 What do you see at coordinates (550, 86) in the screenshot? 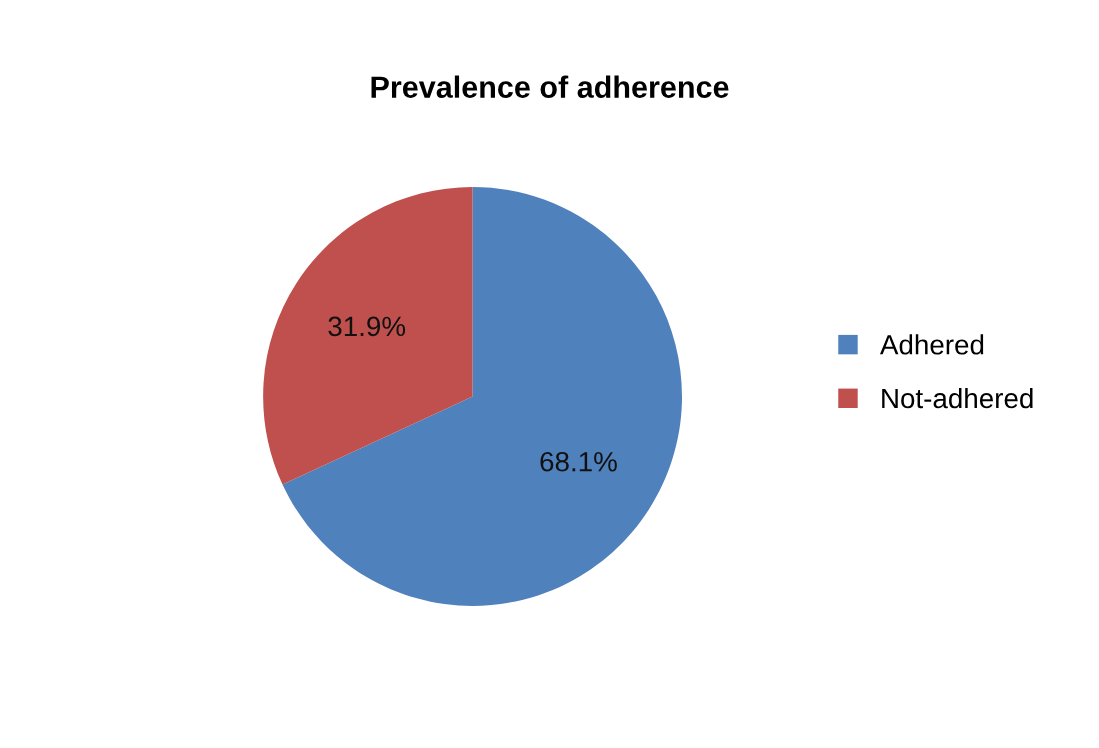
I see `chart-title: Prevalence of adherence` at bounding box center [550, 86].